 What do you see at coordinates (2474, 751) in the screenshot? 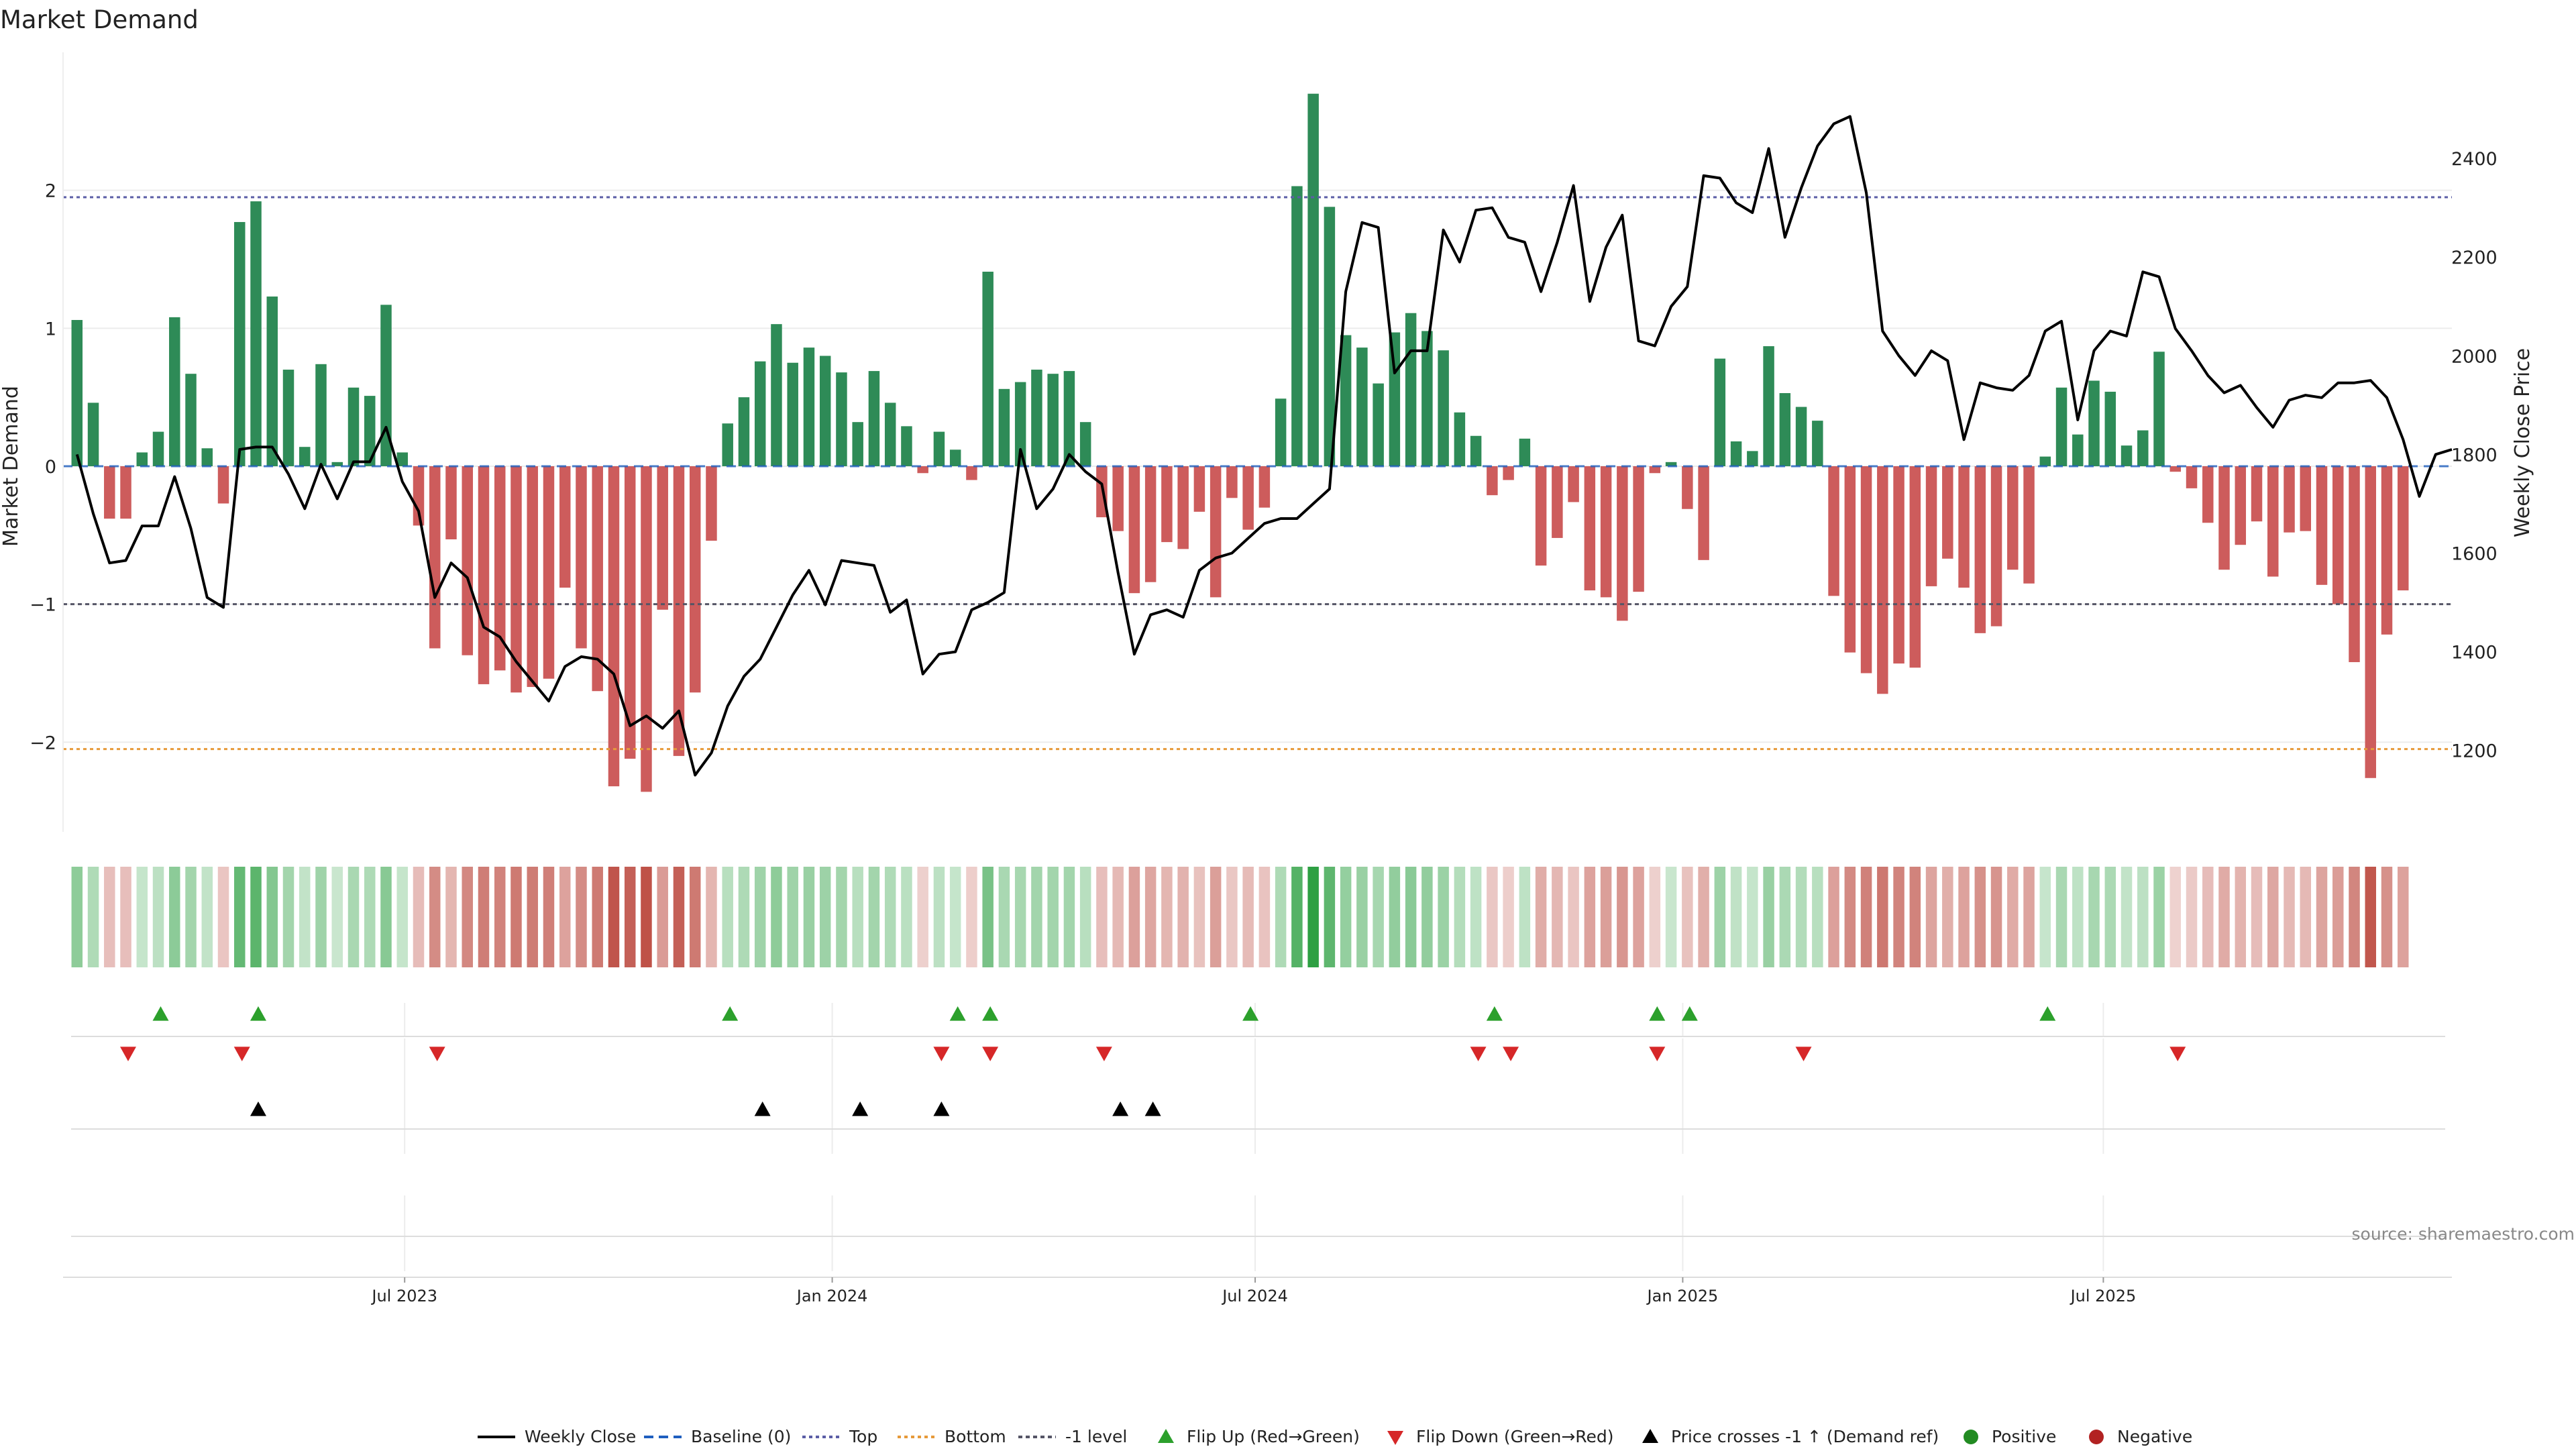
I see `y2-tick-label: 1200` at bounding box center [2474, 751].